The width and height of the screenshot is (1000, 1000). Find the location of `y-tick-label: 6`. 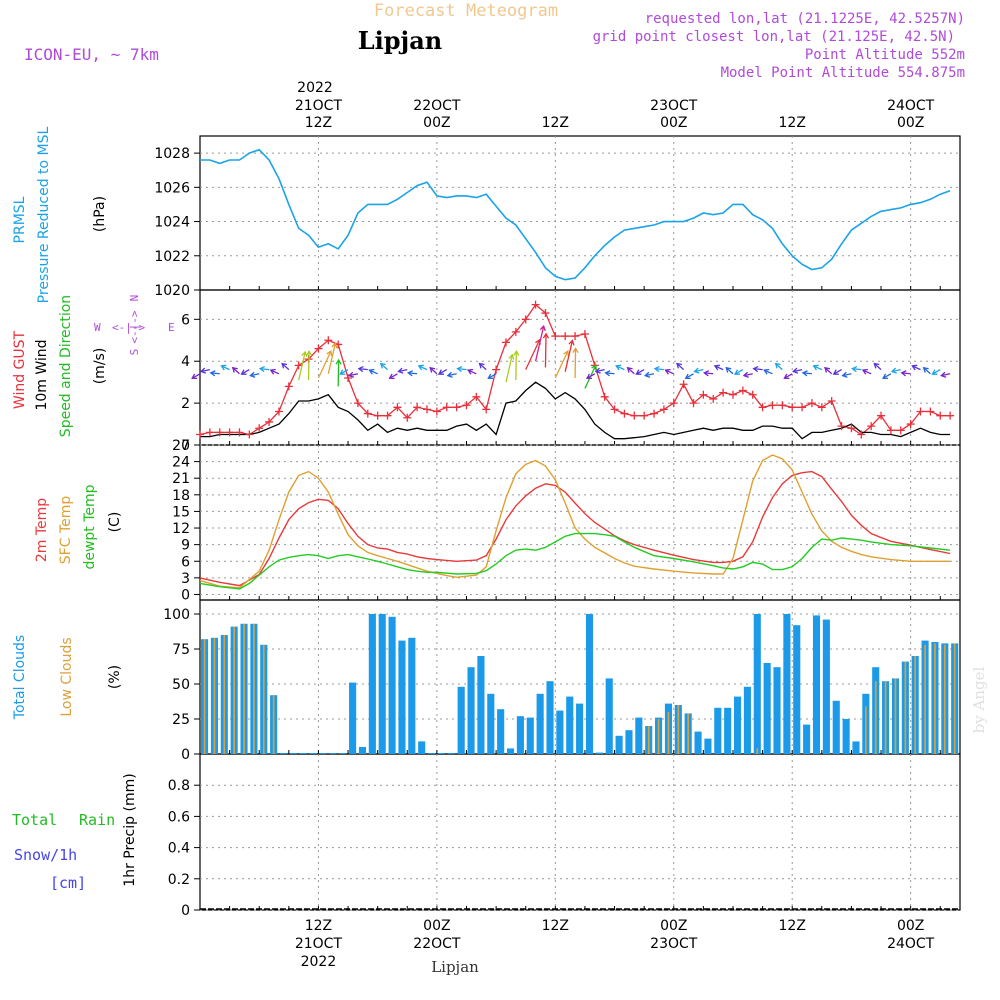

y-tick-label: 6 is located at coordinates (185, 562).